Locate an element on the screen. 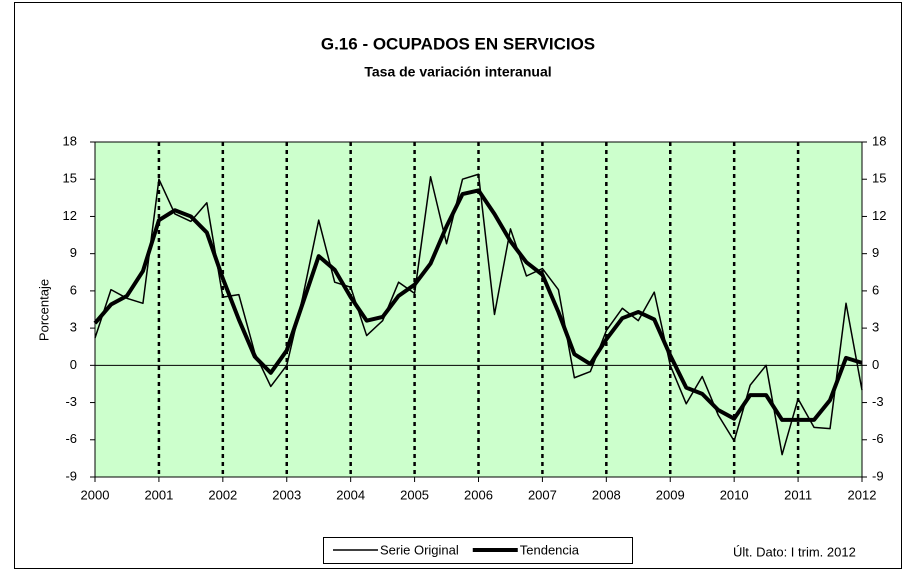 The image size is (903, 569). x-tick-label: 2006 is located at coordinates (478, 494).